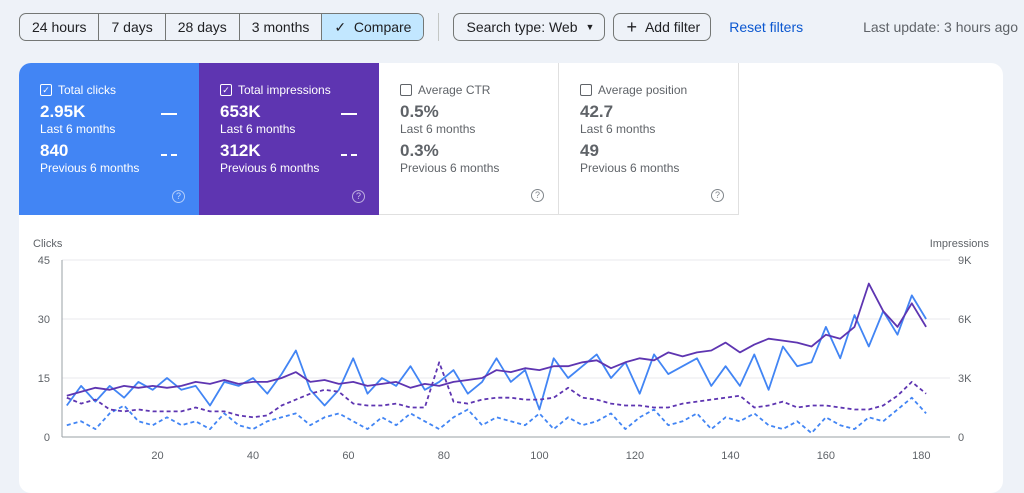  What do you see at coordinates (44, 320) in the screenshot?
I see `y-tick-left: 30` at bounding box center [44, 320].